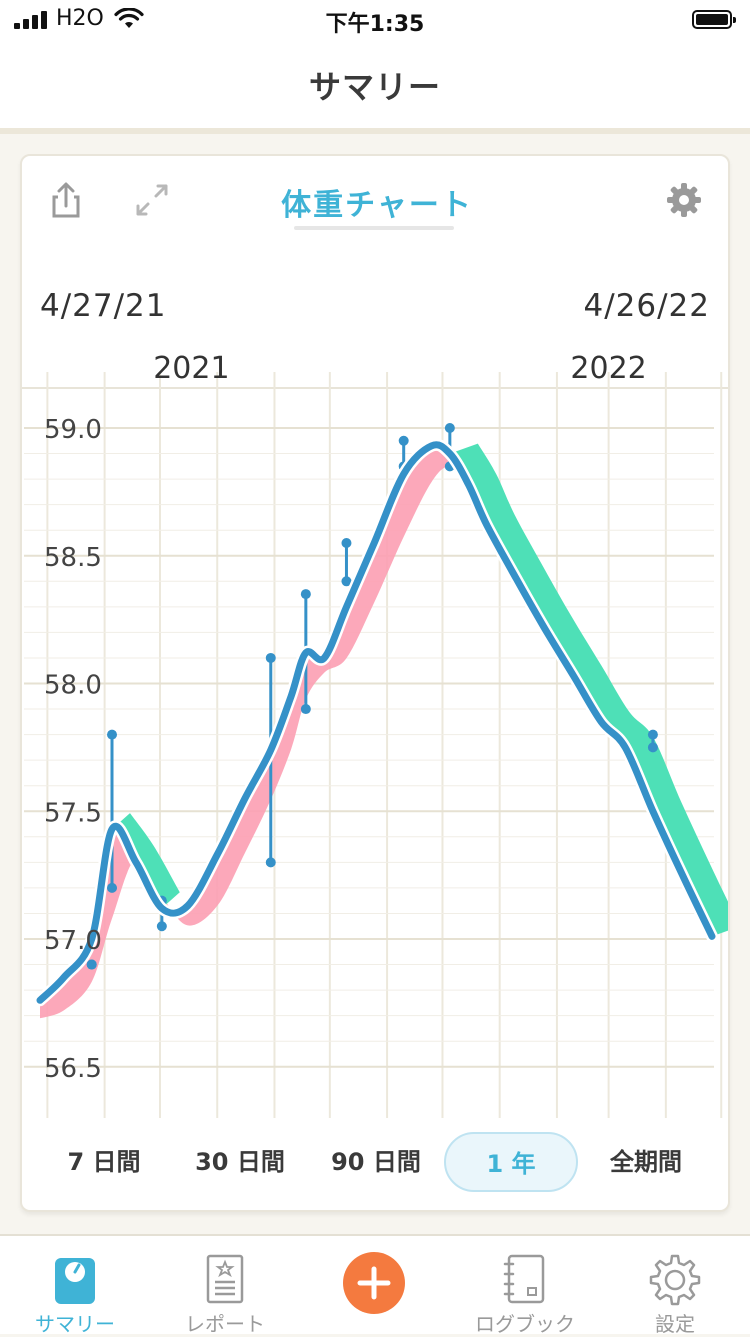 The image size is (750, 1337). What do you see at coordinates (524, 1279) in the screenshot?
I see `logbook-icon` at bounding box center [524, 1279].